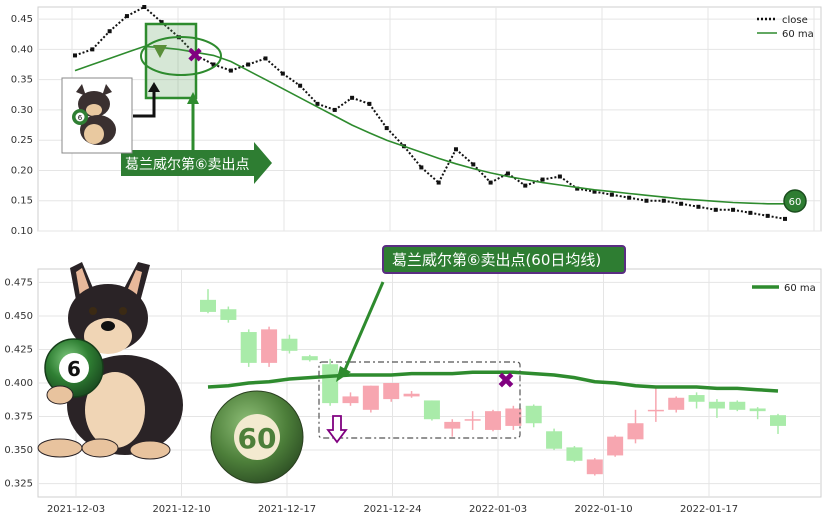 This screenshot has height=520, width=827. What do you see at coordinates (144, 104) in the screenshot?
I see `dog-arrow` at bounding box center [144, 104].